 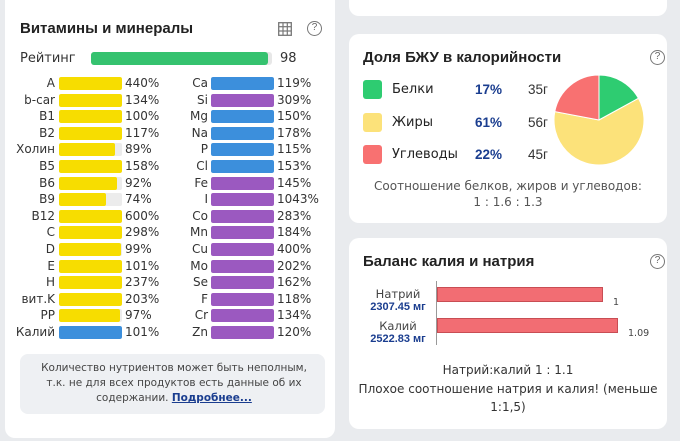 What do you see at coordinates (398, 294) in the screenshot?
I see `kna-name: Натрий` at bounding box center [398, 294].